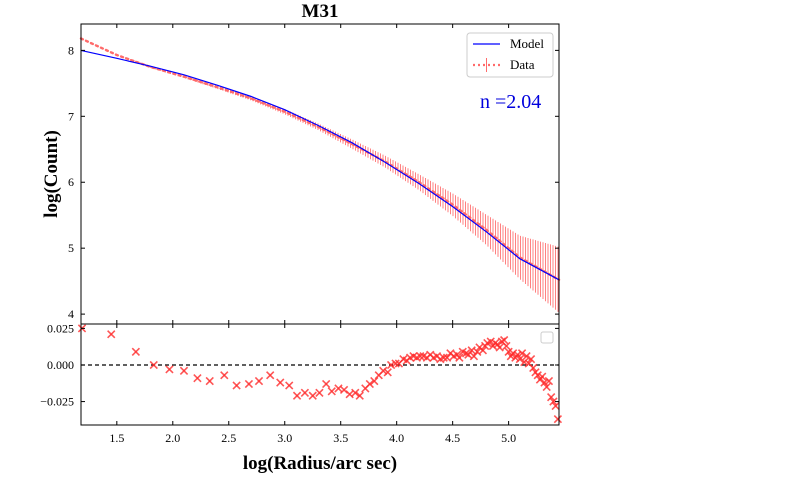  I want to click on bottom-y-tick-label: 0.000, so click(60, 365).